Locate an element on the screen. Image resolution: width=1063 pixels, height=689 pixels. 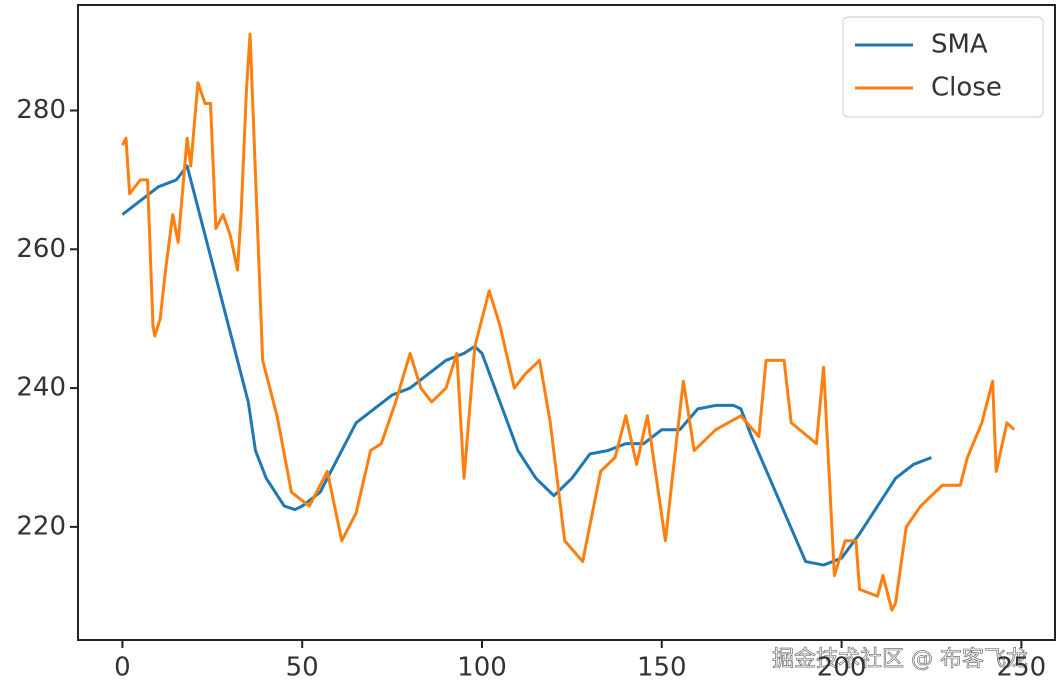
x-tick-label: 150 is located at coordinates (662, 668).